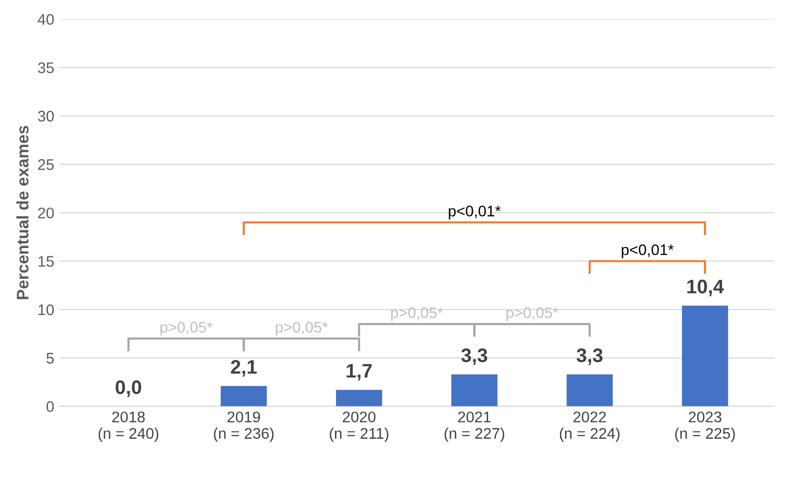 The image size is (790, 478). What do you see at coordinates (705, 427) in the screenshot?
I see `x-tick-label: 2023 (n = 225)` at bounding box center [705, 427].